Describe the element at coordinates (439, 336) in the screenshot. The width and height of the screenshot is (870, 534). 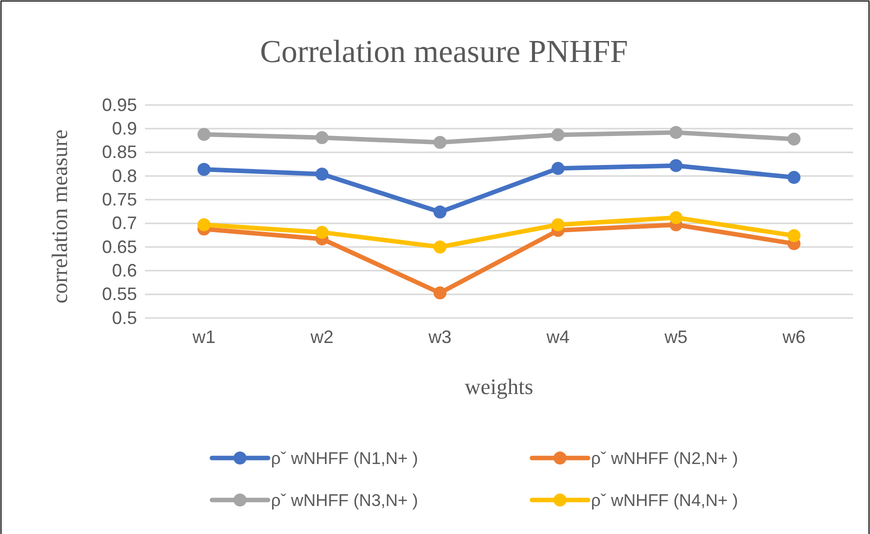
I see `x-tick-label: w3` at that location.